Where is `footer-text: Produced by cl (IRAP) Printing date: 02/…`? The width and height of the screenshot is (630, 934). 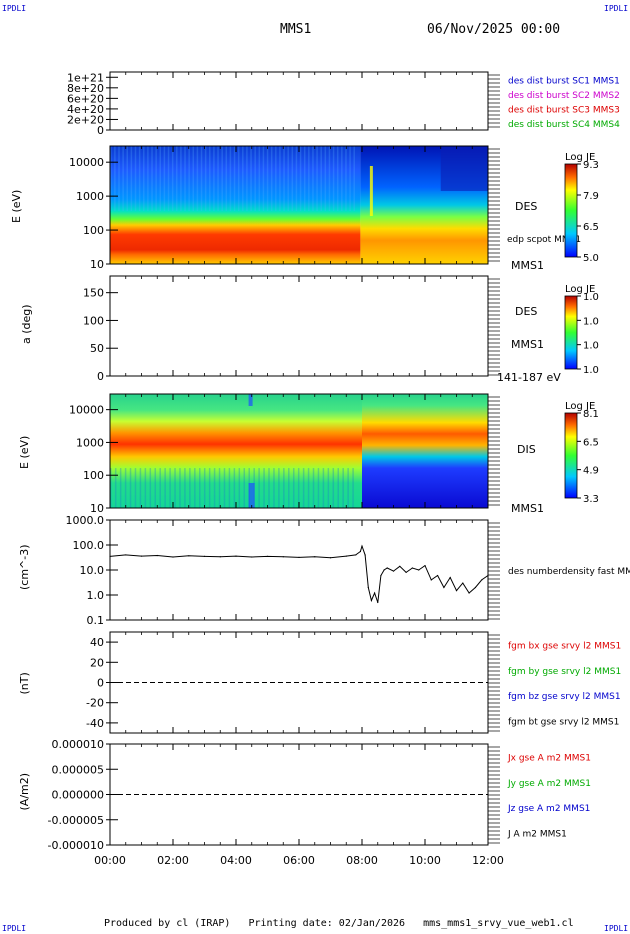 footer-text: Produced by cl (IRAP) Printing date: 02/… is located at coordinates (339, 923).